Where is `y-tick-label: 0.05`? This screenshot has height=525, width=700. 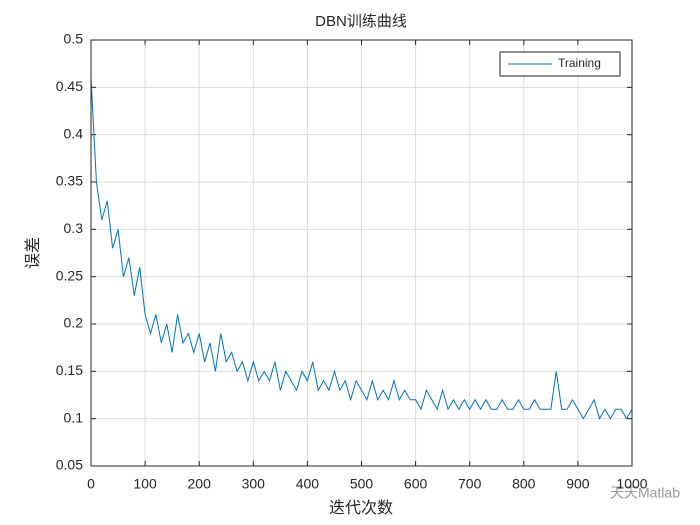 y-tick-label: 0.05 is located at coordinates (69, 465).